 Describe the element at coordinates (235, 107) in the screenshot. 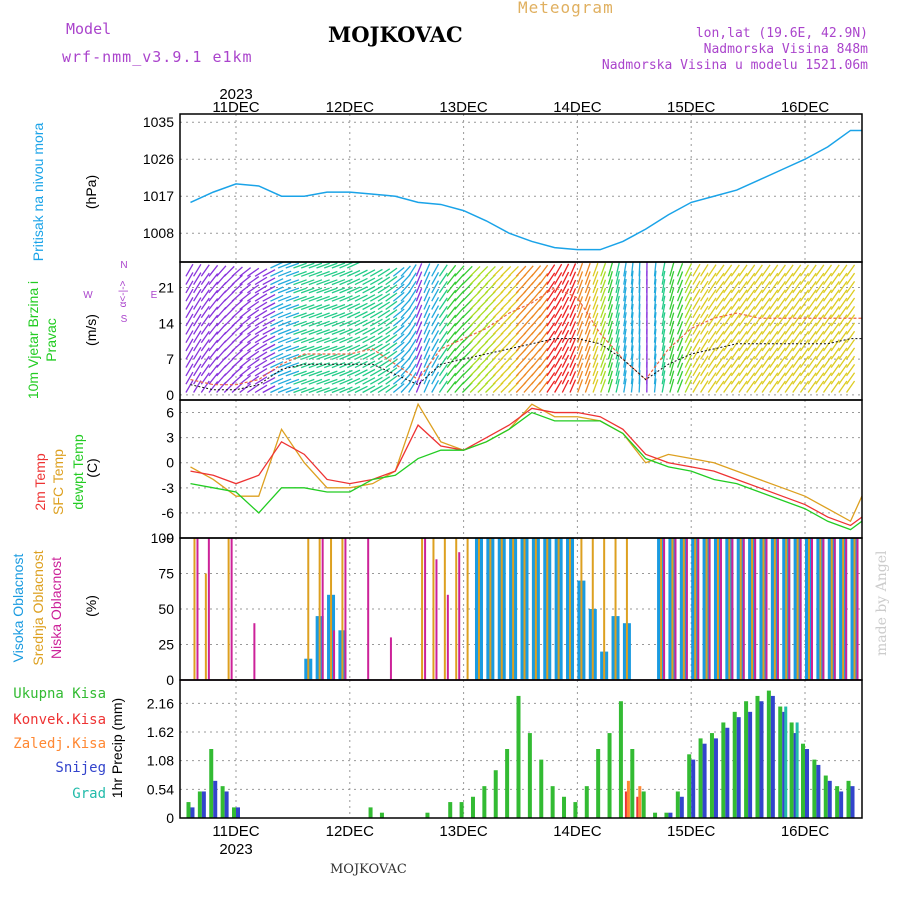

I see `top-day-label: 11DEC` at that location.